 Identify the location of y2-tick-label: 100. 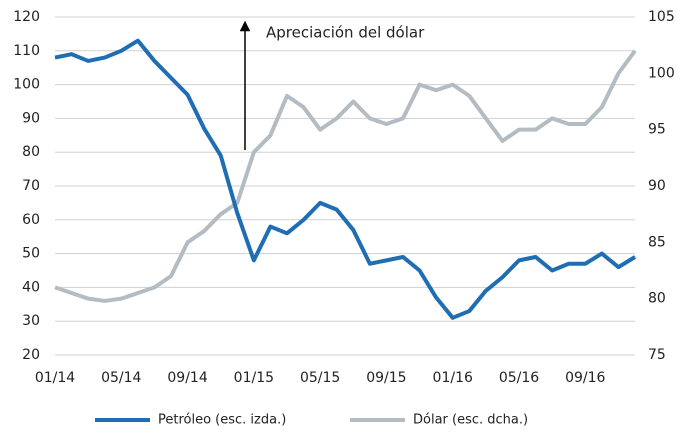
(661, 73).